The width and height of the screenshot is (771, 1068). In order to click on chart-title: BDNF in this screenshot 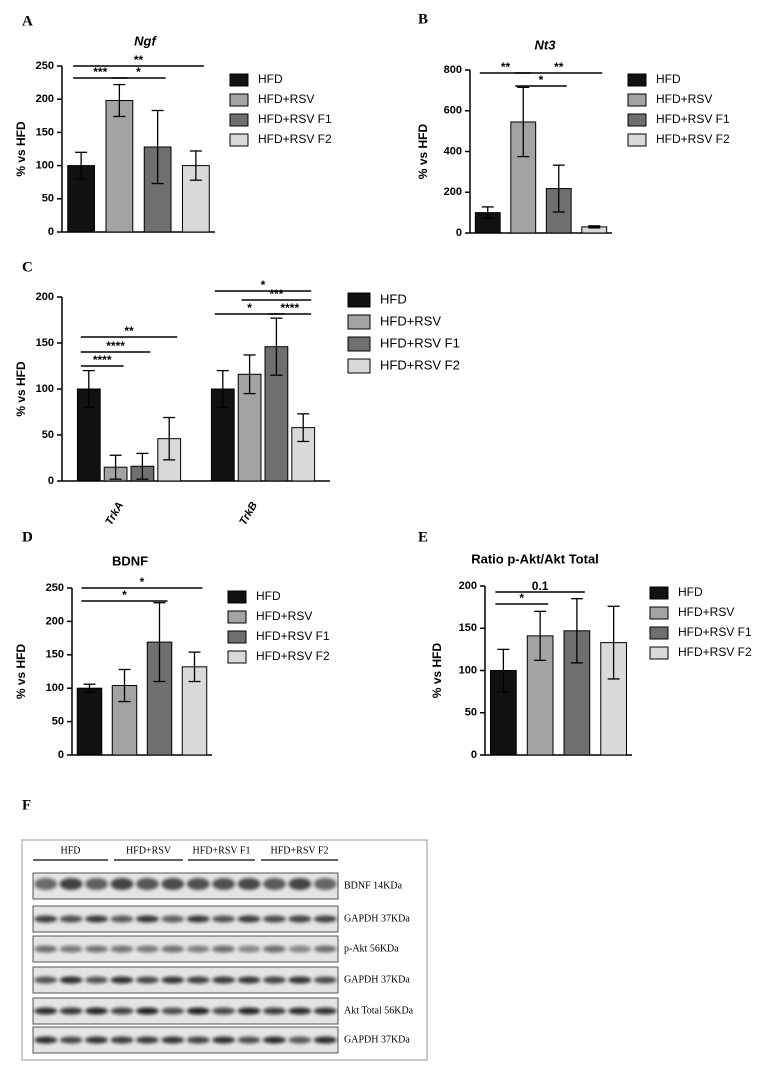, I will do `click(130, 560)`.